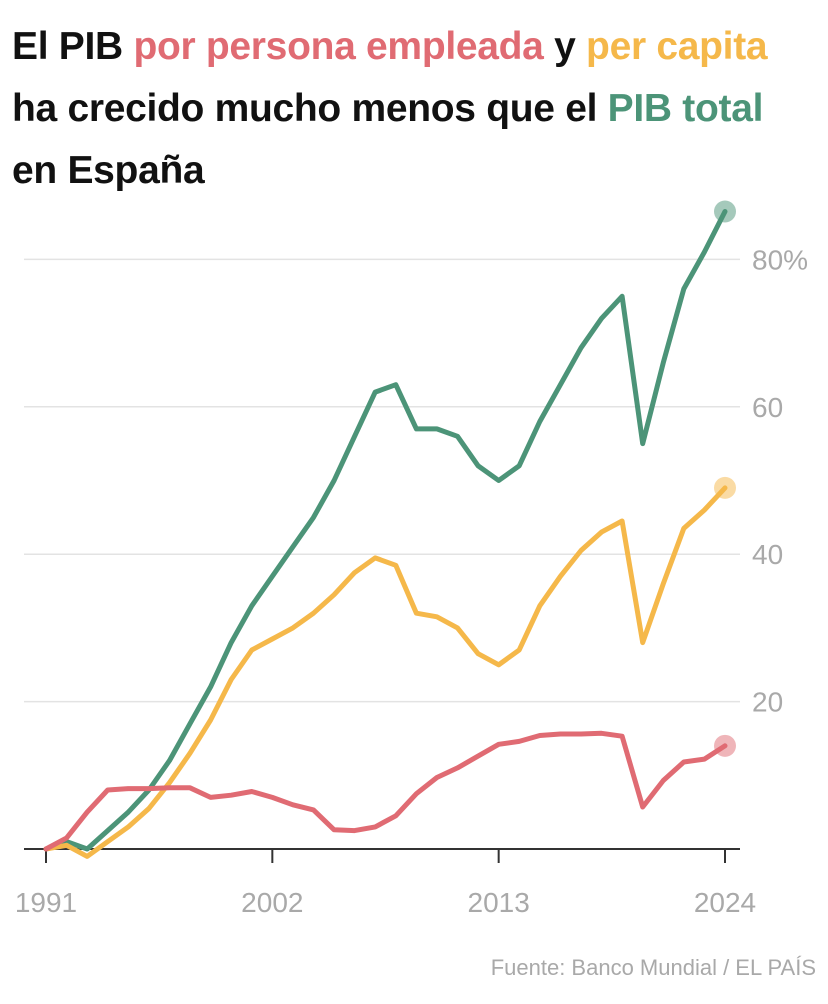 This screenshot has height=1004, width=828. Describe the element at coordinates (725, 745) in the screenshot. I see `series-end-marker-pib-por-persona-empleada` at that location.